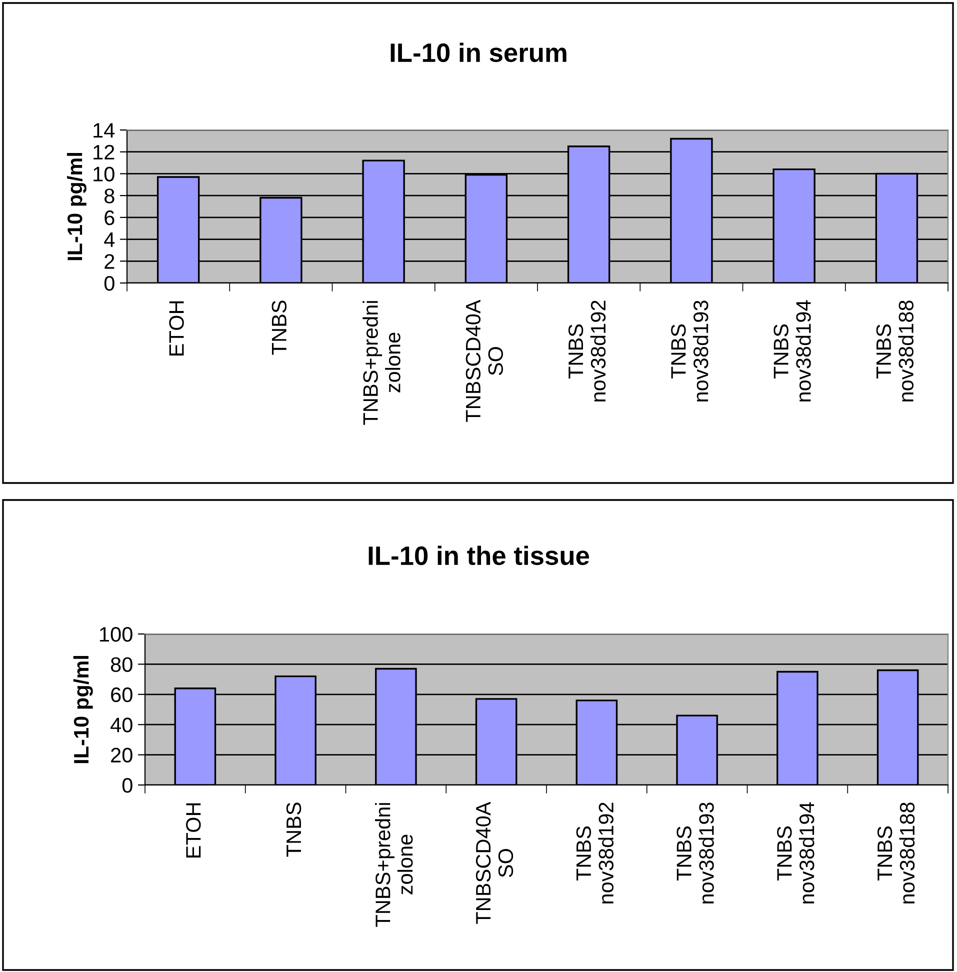 The image size is (957, 972). Describe the element at coordinates (479, 556) in the screenshot. I see `chart-title: IL-10 in the tissue` at that location.